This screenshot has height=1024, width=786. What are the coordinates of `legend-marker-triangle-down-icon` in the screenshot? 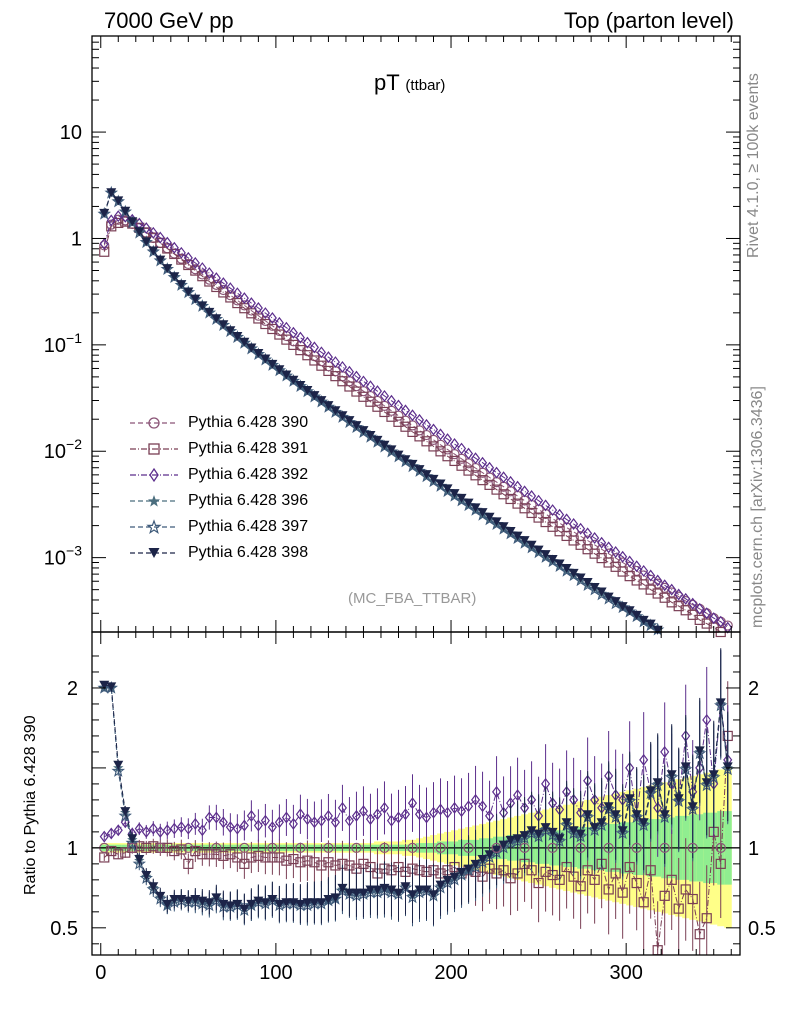 It's located at (154, 553).